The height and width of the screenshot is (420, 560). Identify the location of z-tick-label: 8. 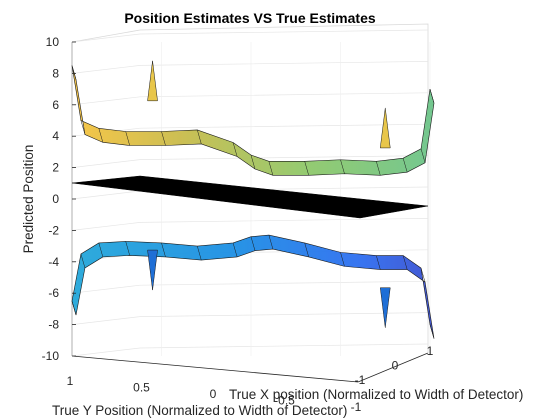
(55, 73).